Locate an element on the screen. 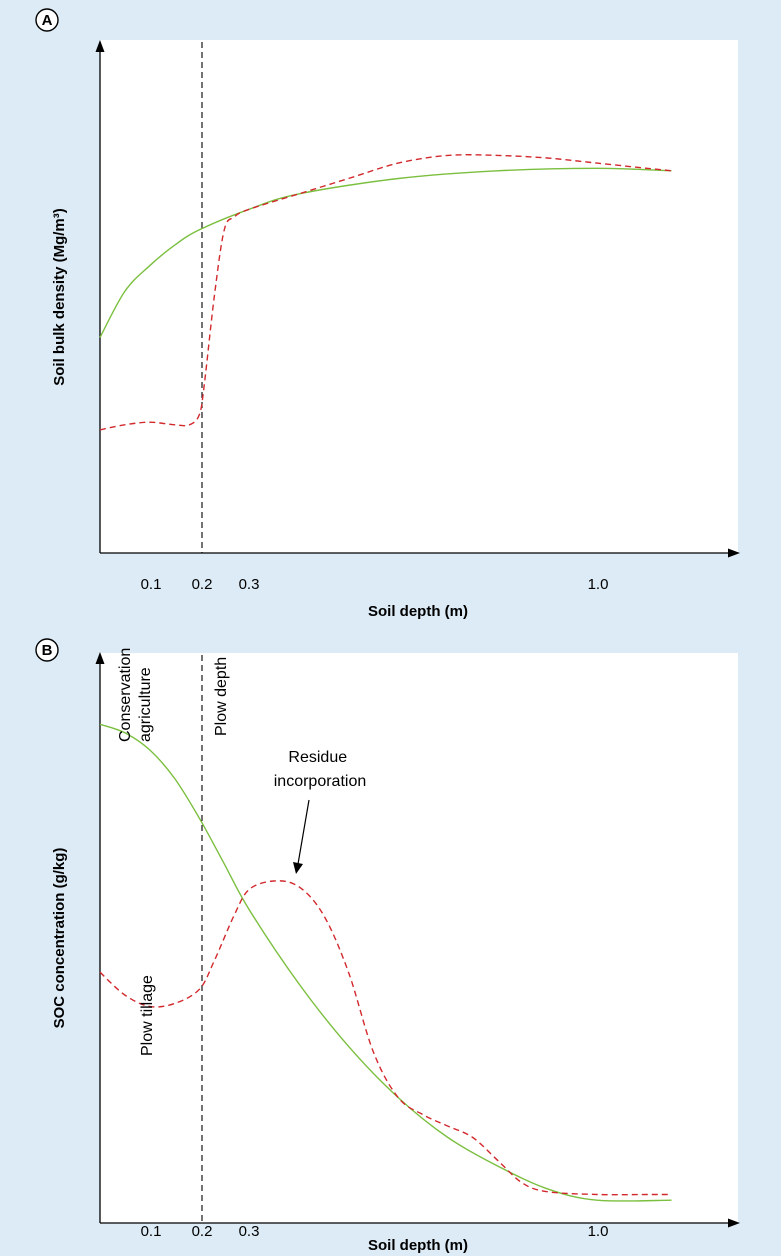 The width and height of the screenshot is (781, 1256). residue-incorporation-label-line-2: incorporation is located at coordinates (320, 781).